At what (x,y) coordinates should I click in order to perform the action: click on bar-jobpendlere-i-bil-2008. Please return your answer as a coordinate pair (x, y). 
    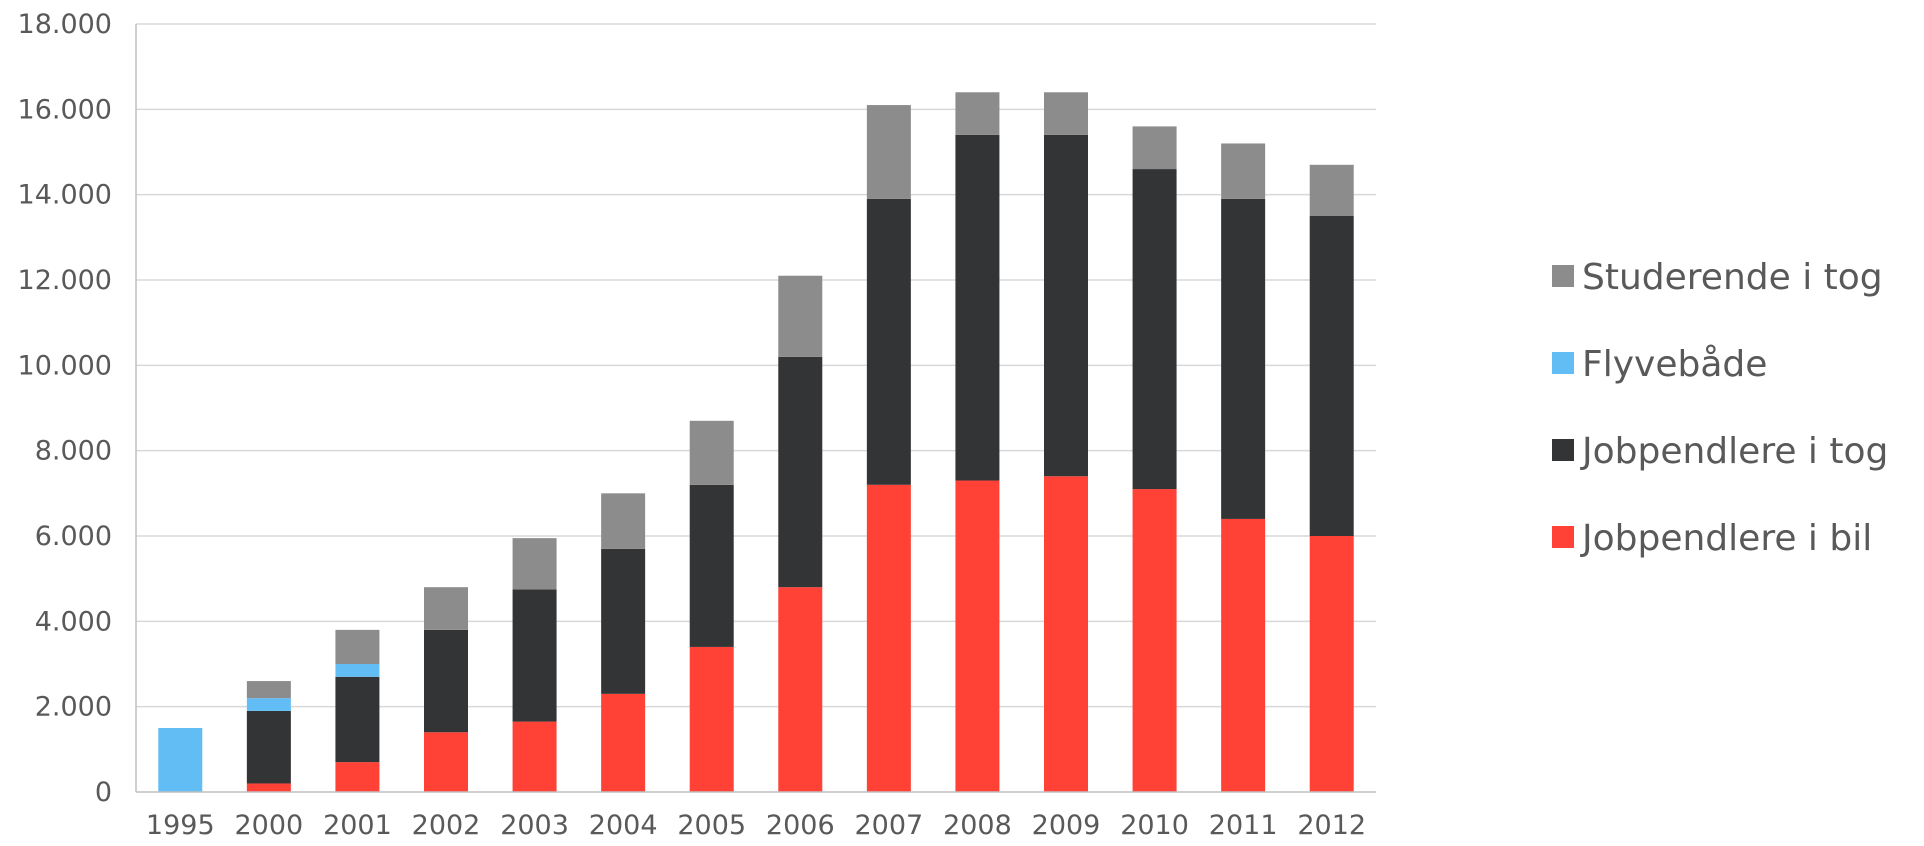
    Looking at the image, I should click on (977, 636).